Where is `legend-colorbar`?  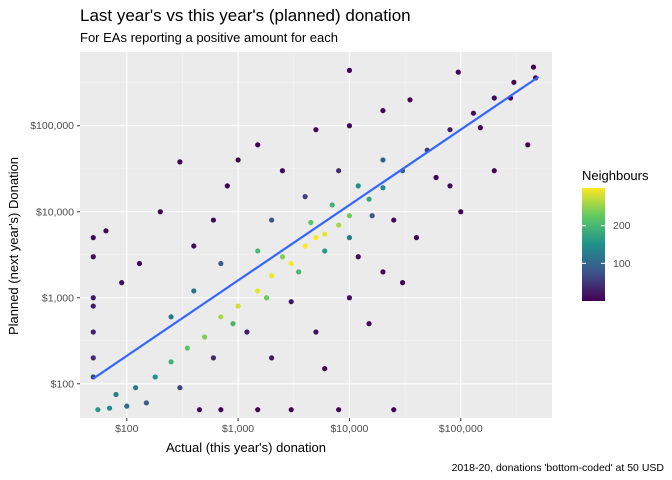
legend-colorbar is located at coordinates (593, 244).